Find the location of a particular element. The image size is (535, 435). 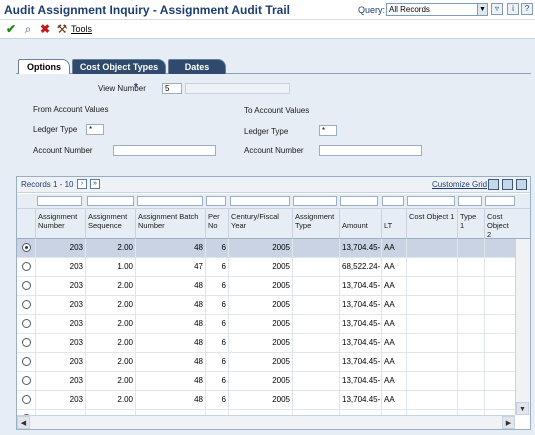

view-number-description is located at coordinates (237, 88).